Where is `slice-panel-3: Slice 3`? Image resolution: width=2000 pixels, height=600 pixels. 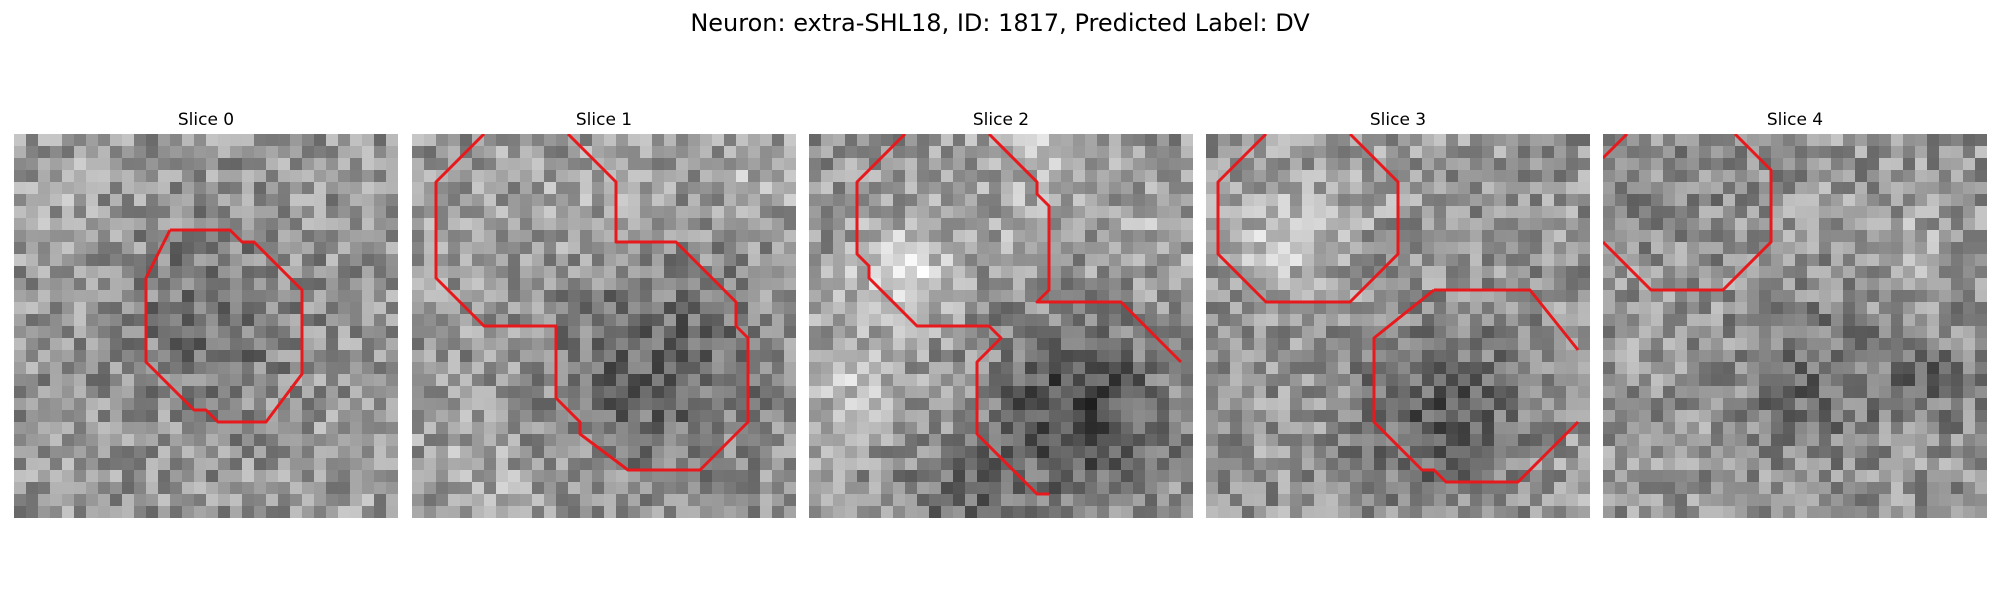
slice-panel-3: Slice 3 is located at coordinates (1398, 313).